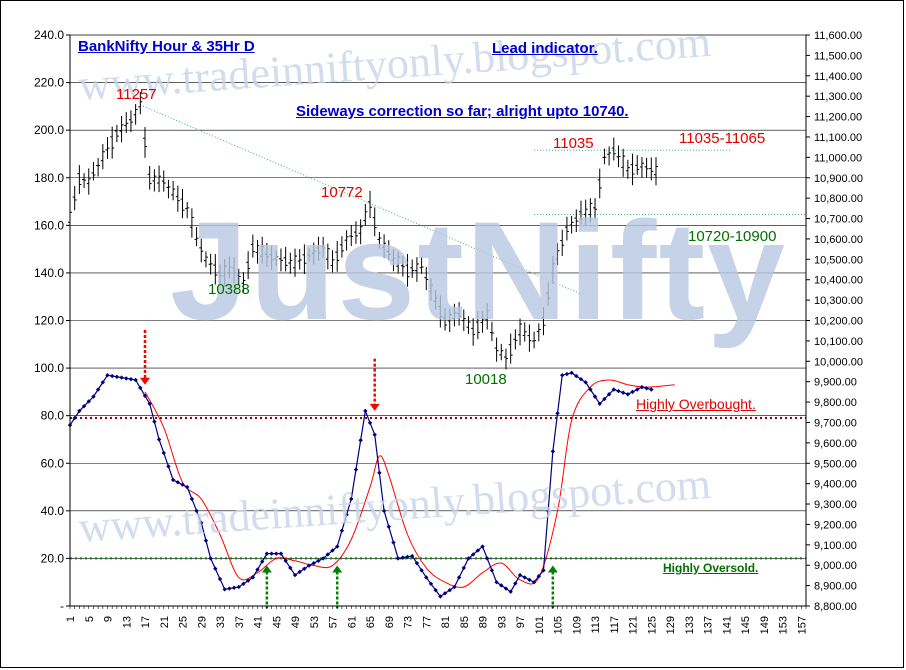 The image size is (906, 670). I want to click on x-tick-label: 153, so click(784, 625).